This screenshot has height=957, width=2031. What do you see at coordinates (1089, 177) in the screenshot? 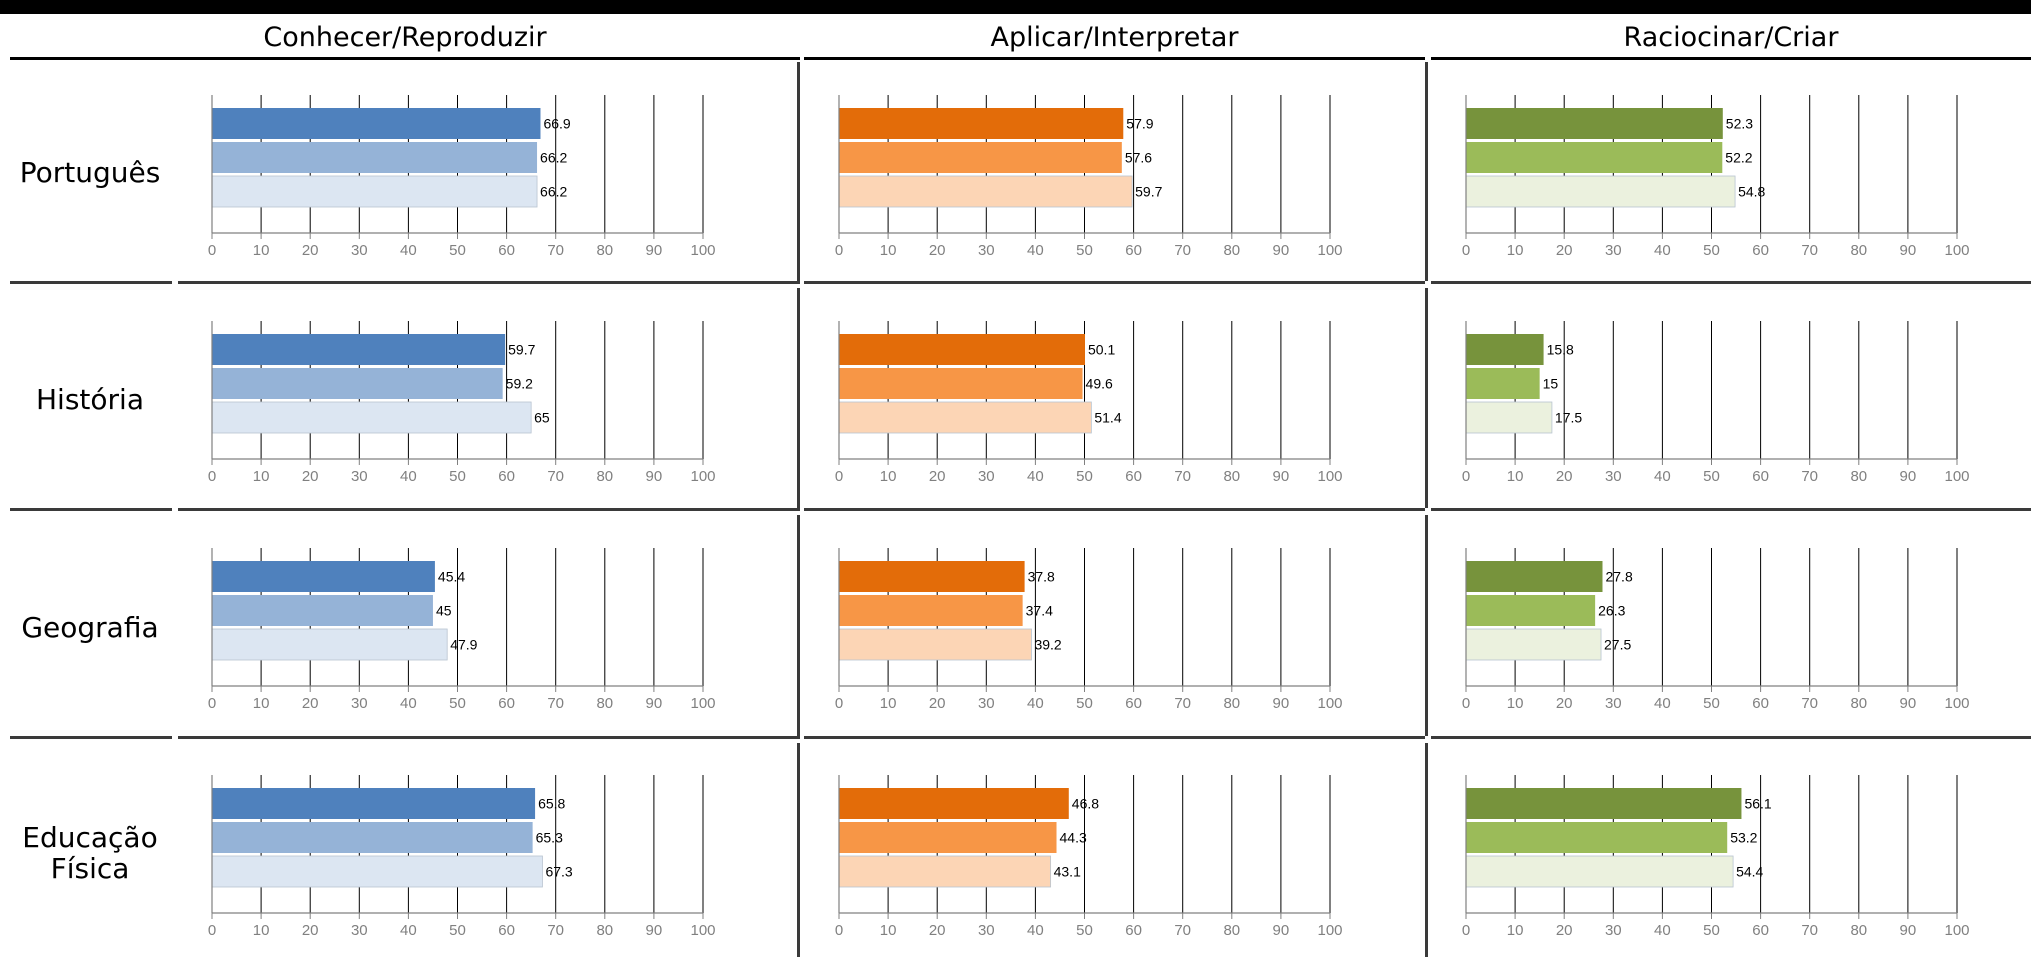
I see `bar-chart-panel: 57.9 57.6 59.7 0 10 20 30 40 50 60 70 80 90 100` at bounding box center [1089, 177].